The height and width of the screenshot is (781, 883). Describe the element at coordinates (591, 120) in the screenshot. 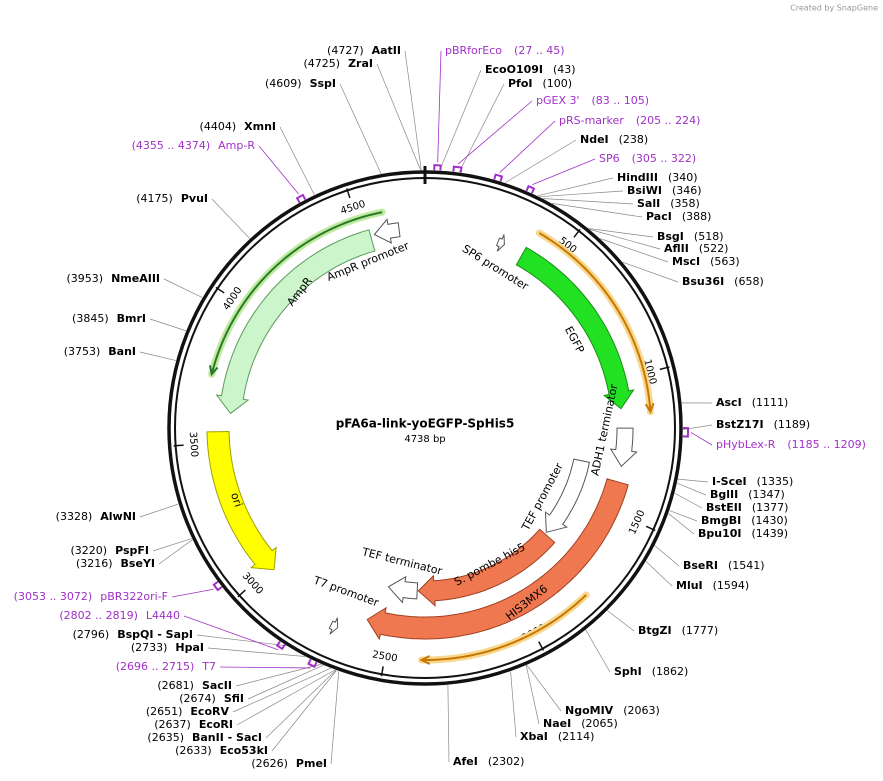

I see `primer-name: pRS-marker` at that location.